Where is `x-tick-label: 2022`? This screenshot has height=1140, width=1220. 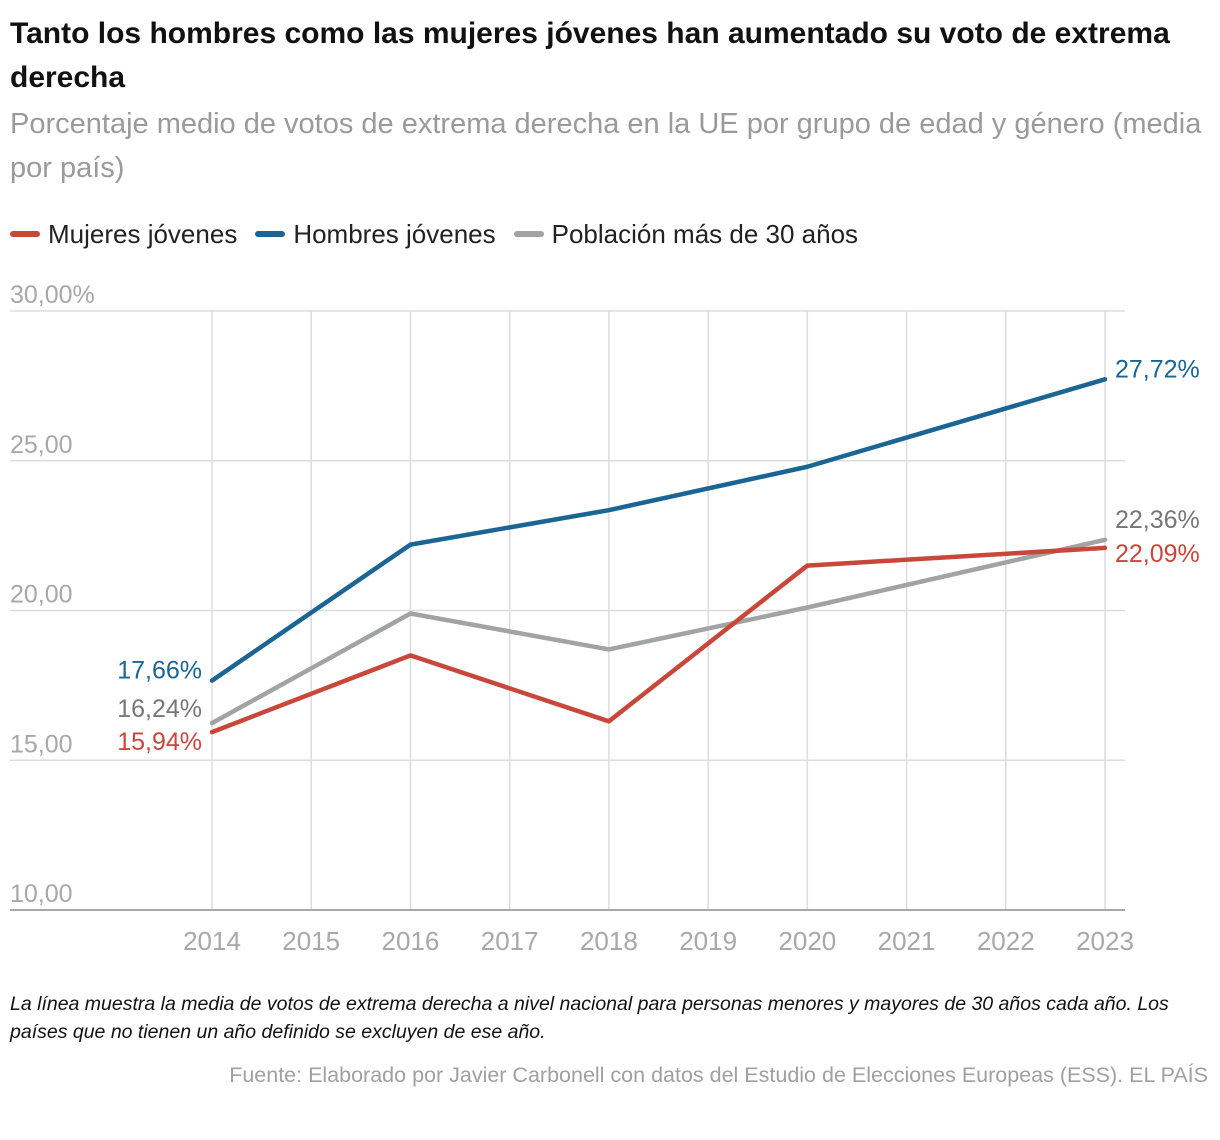 x-tick-label: 2022 is located at coordinates (1006, 941).